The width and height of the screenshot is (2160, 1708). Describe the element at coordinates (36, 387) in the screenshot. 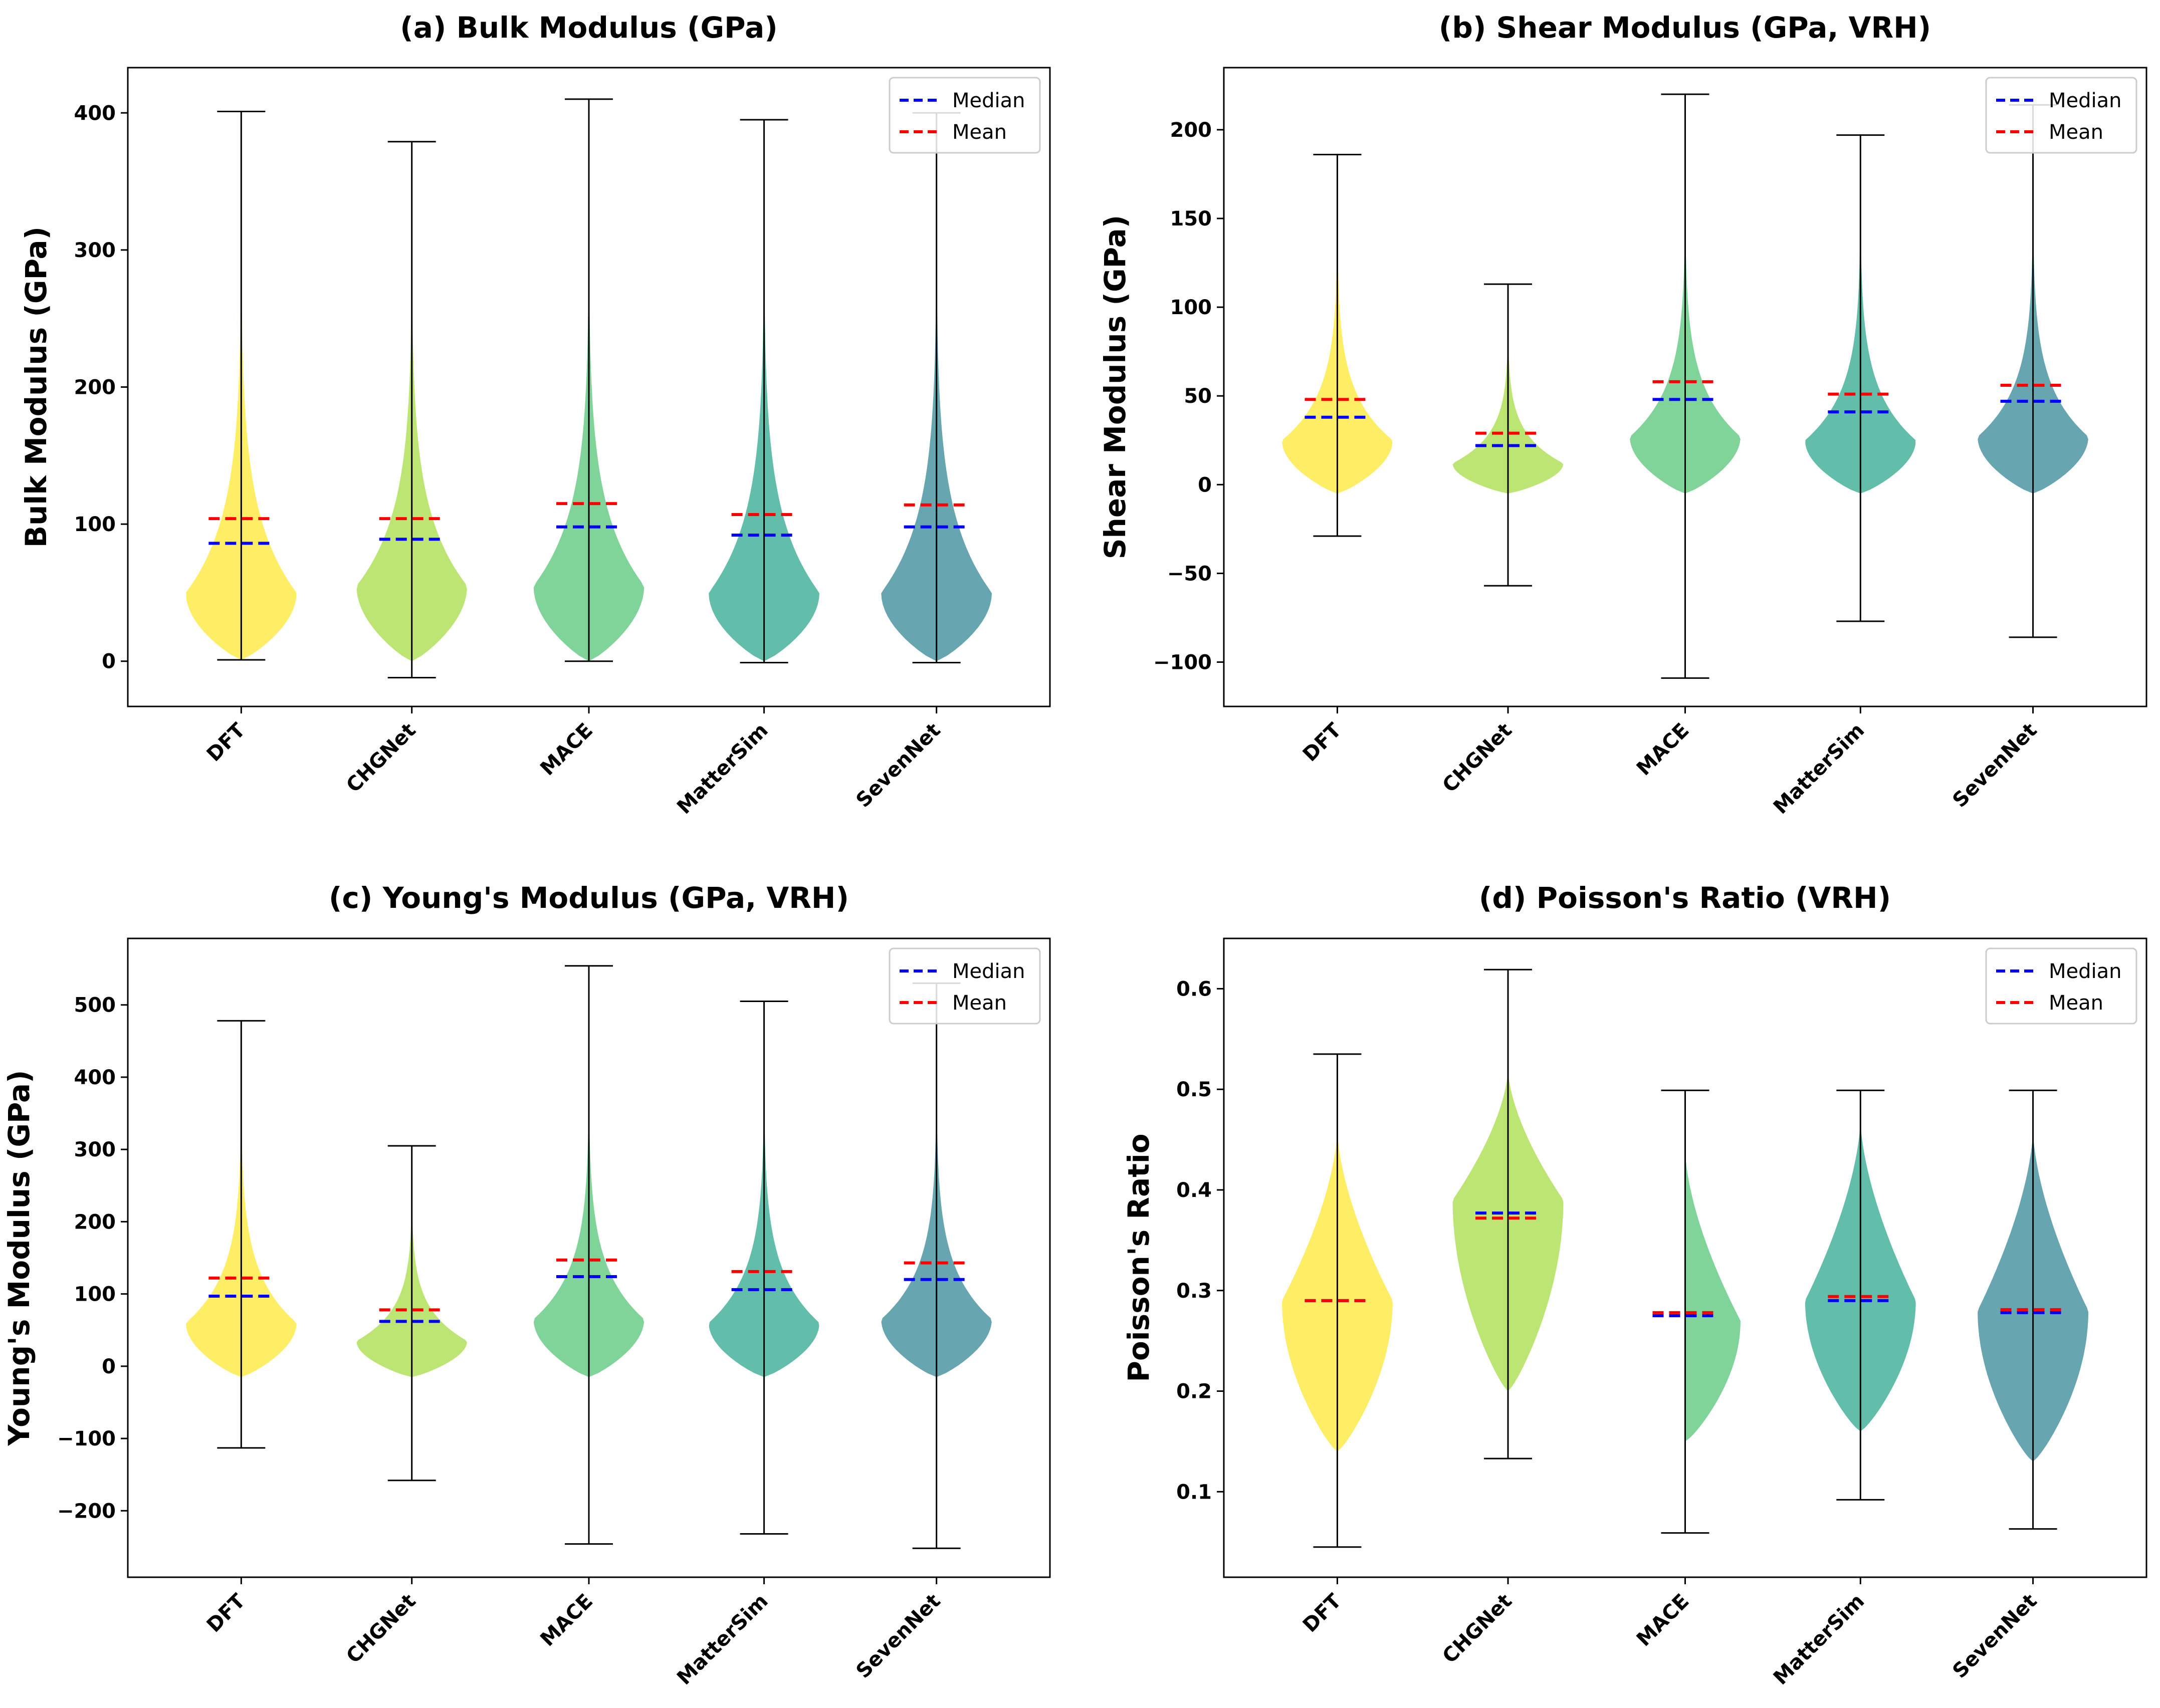

I see `y-axis-label: Bulk Modulus (GPa)` at that location.